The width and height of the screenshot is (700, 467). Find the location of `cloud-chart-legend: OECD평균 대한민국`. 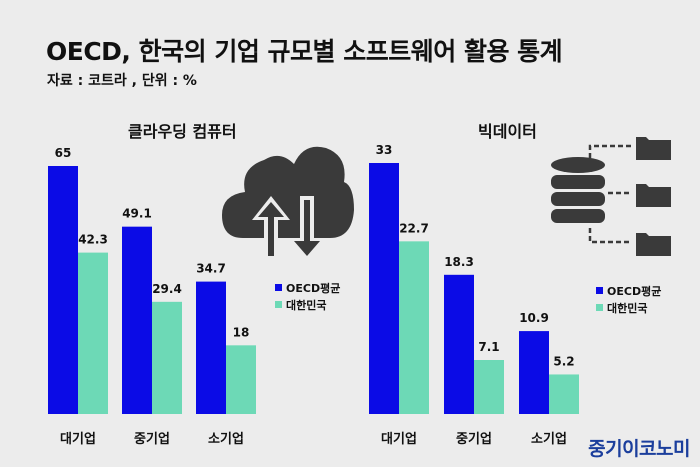

cloud-chart-legend: OECD평균 대한민국 is located at coordinates (307, 296).